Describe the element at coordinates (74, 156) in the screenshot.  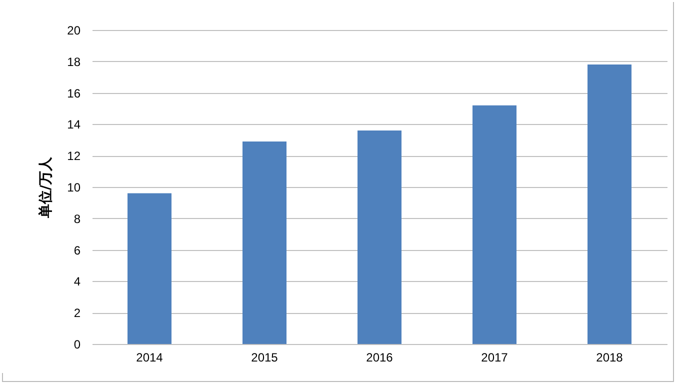
I see `y-tick-label: 12` at that location.